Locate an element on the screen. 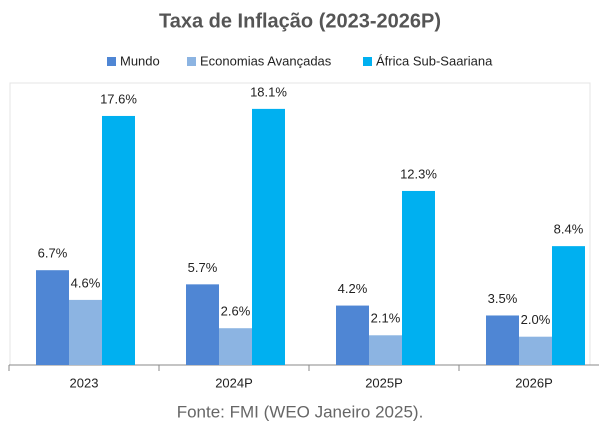 The width and height of the screenshot is (599, 426). data-label: 17.6% is located at coordinates (118, 98).